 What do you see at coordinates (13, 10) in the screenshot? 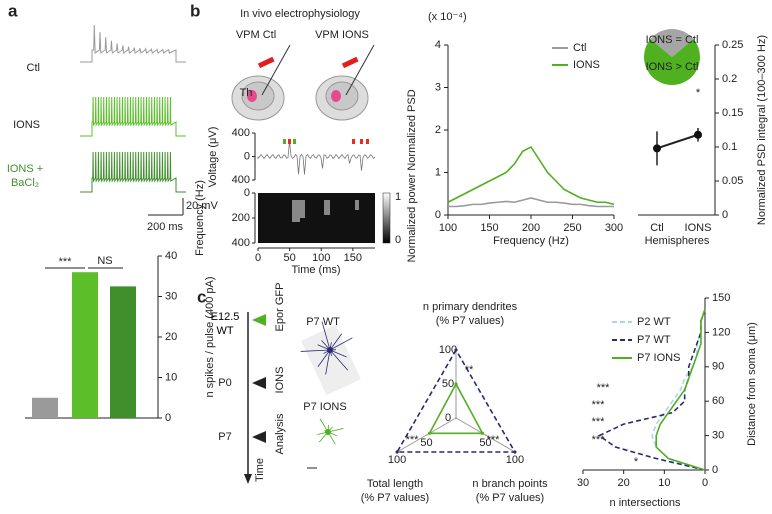
I see `panel-label: a` at bounding box center [13, 10].